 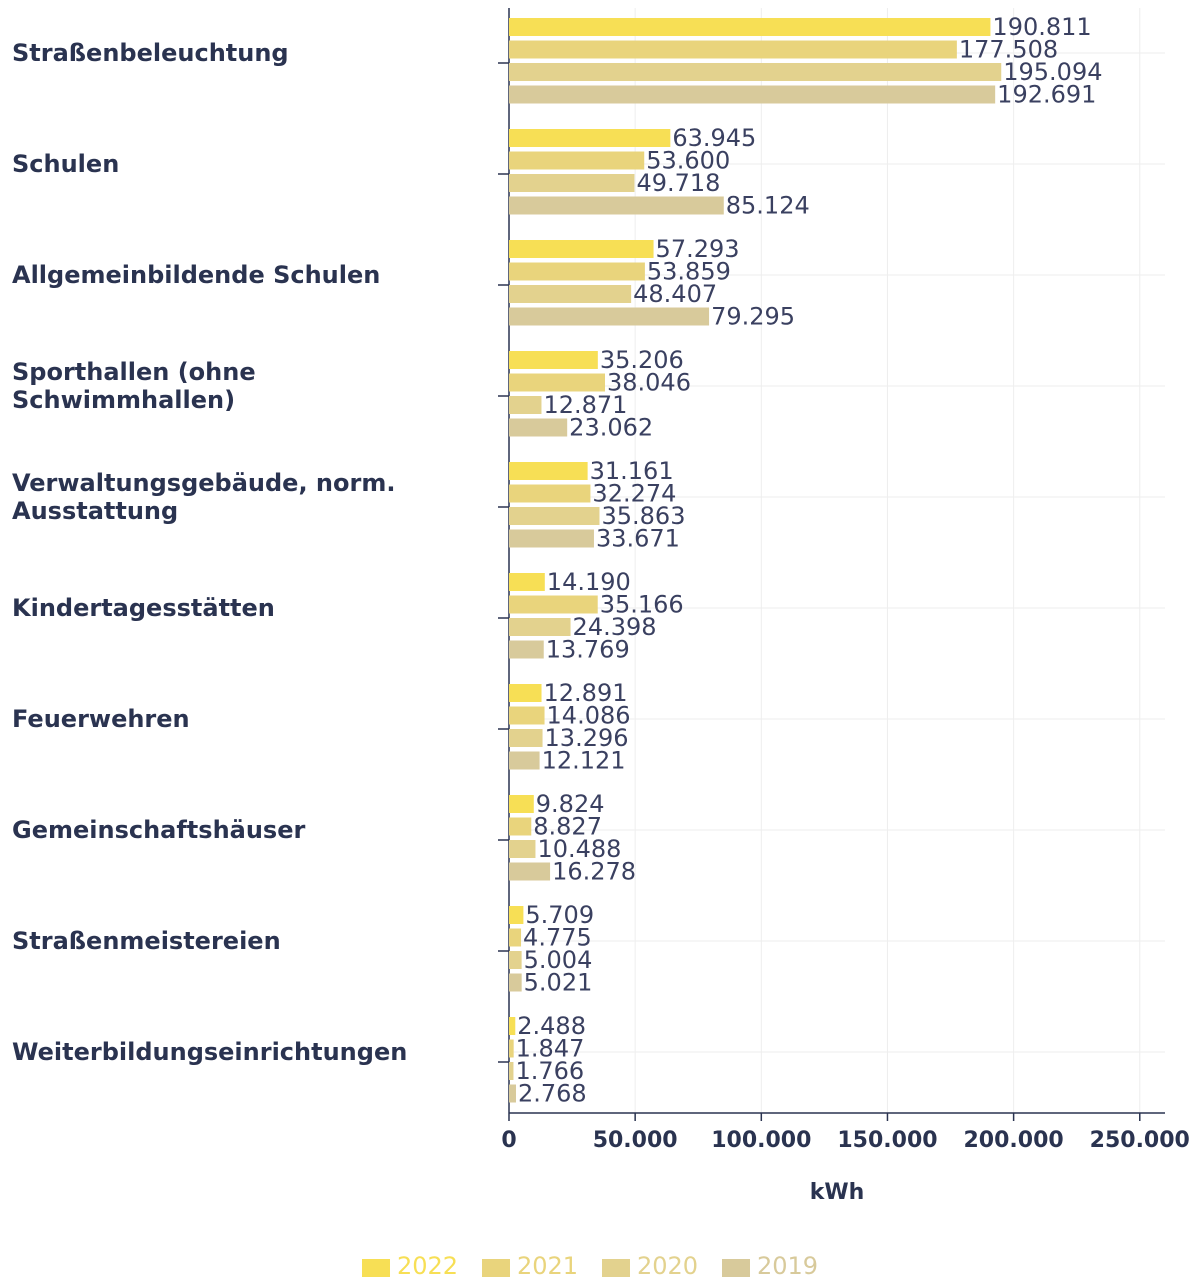 I want to click on data-label: 10.488, so click(x=579, y=849).